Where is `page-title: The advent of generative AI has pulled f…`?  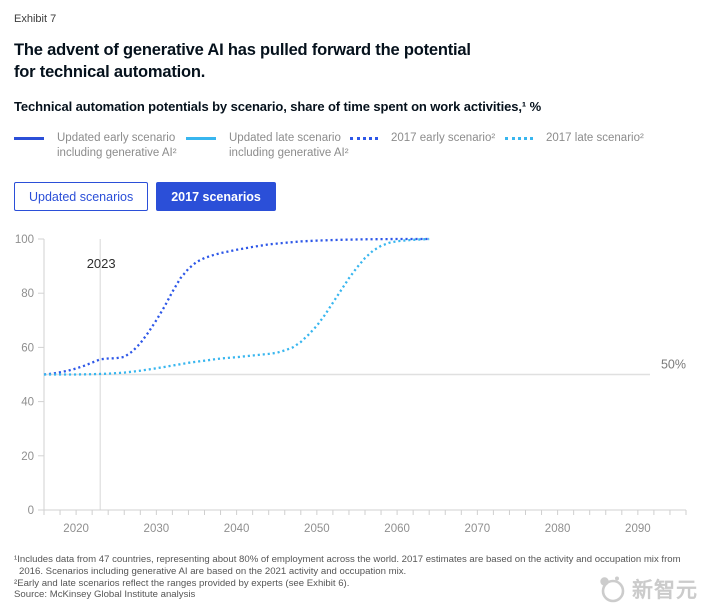
page-title: The advent of generative AI has pulled f… is located at coordinates (242, 61).